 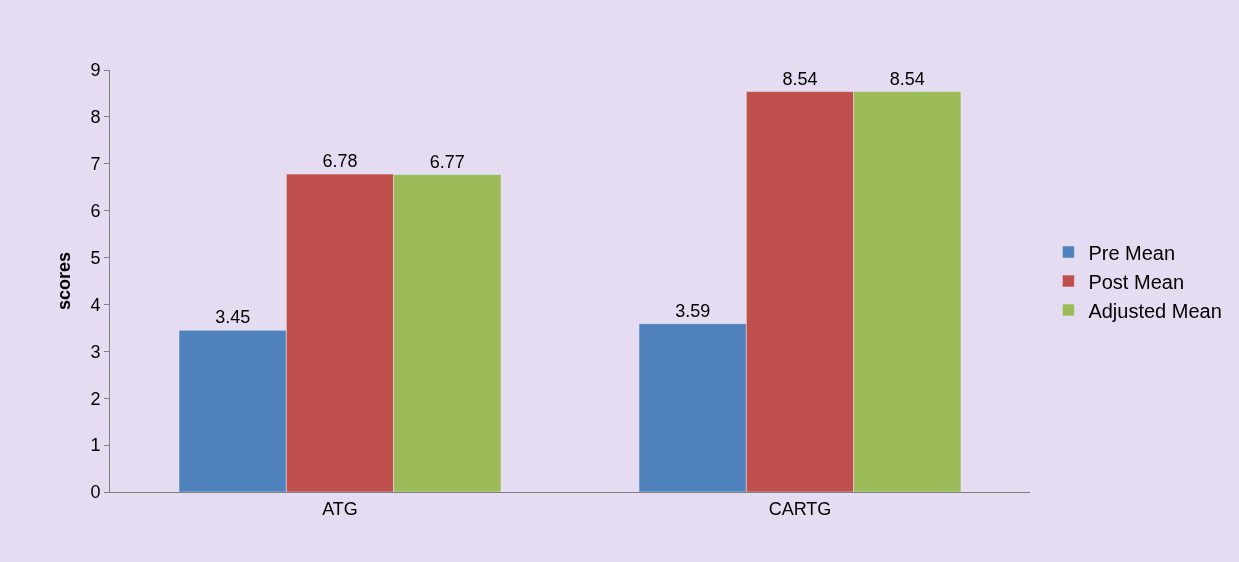 I want to click on data-label: 6.78, so click(x=340, y=161).